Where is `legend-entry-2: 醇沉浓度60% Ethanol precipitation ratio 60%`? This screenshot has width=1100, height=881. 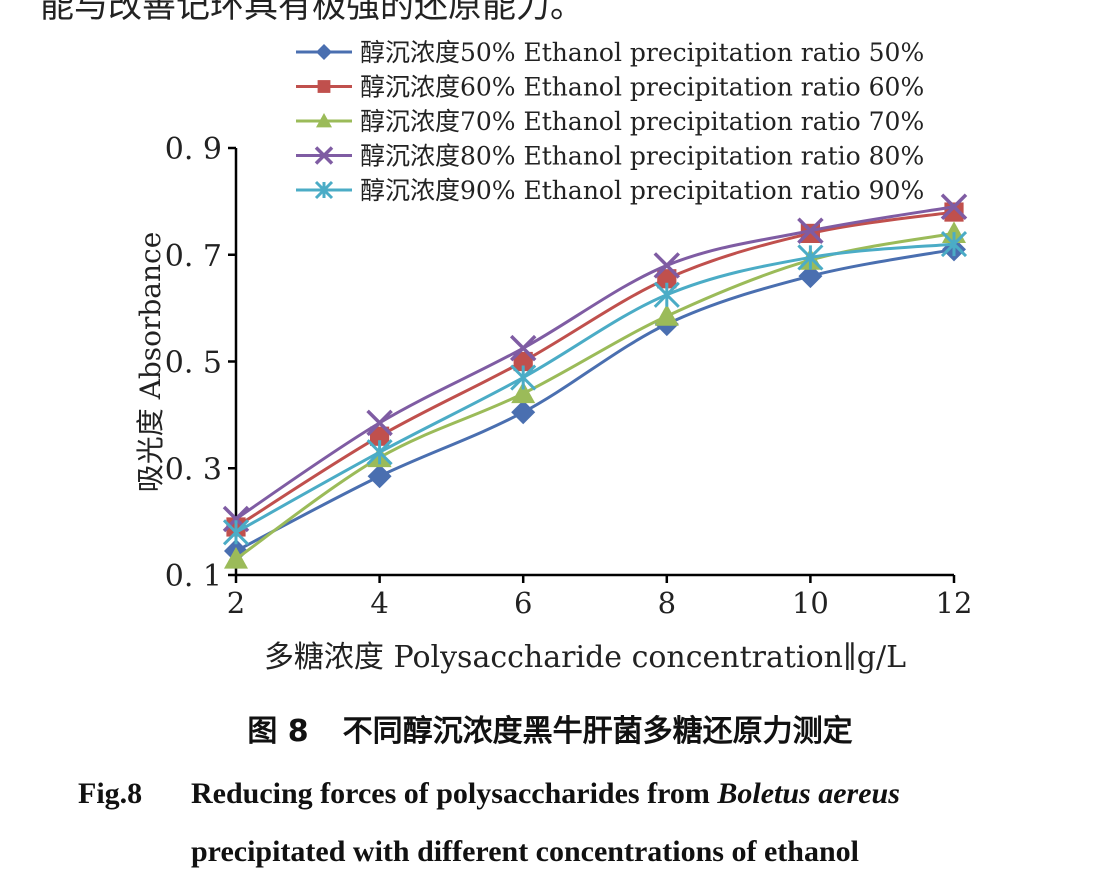
legend-entry-2: 醇沉浓度60% Ethanol precipitation ratio 60% is located at coordinates (610, 87).